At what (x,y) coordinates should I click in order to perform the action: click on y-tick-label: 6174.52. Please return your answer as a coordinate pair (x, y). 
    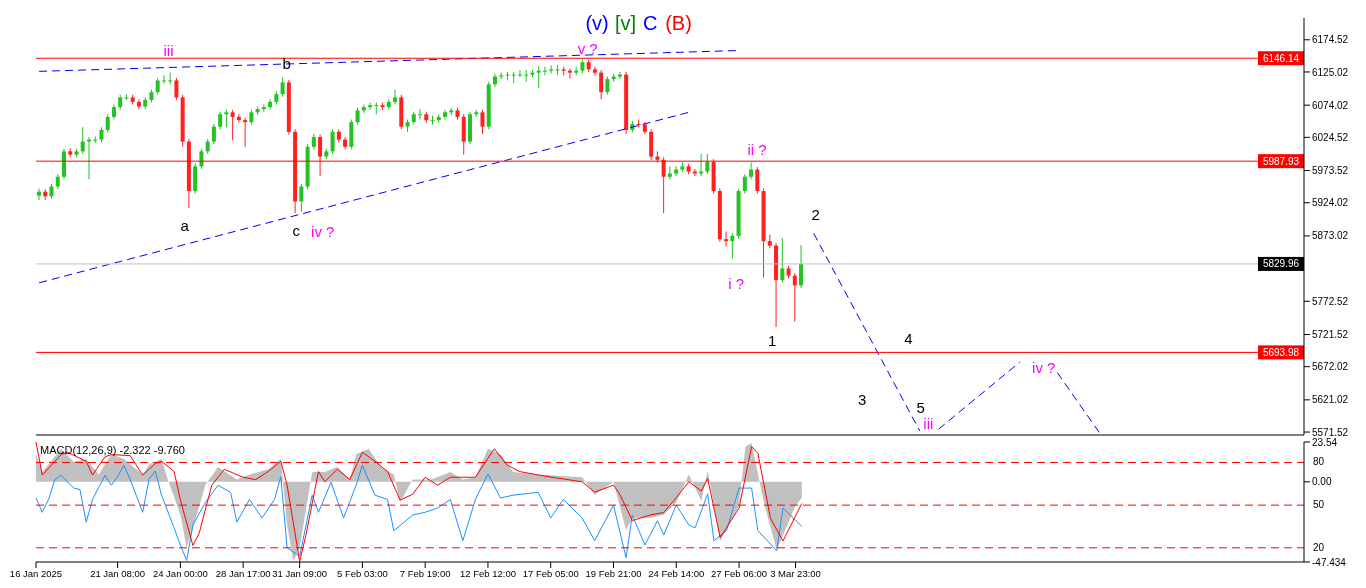
    Looking at the image, I should click on (1330, 40).